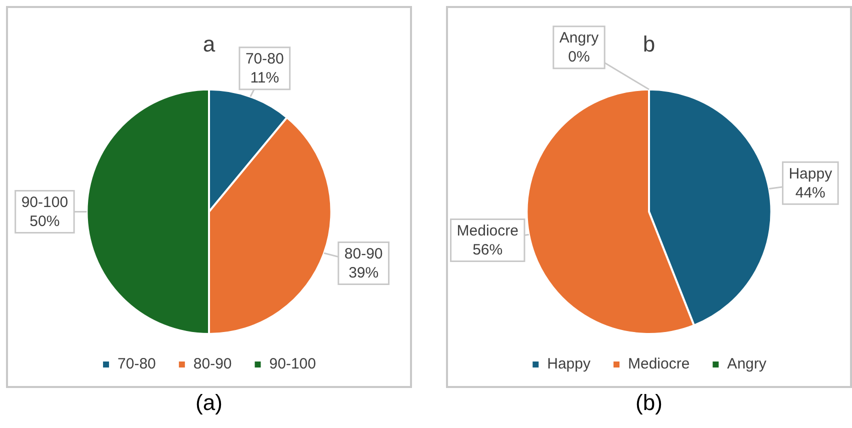  I want to click on legend-label: Angry, so click(747, 364).